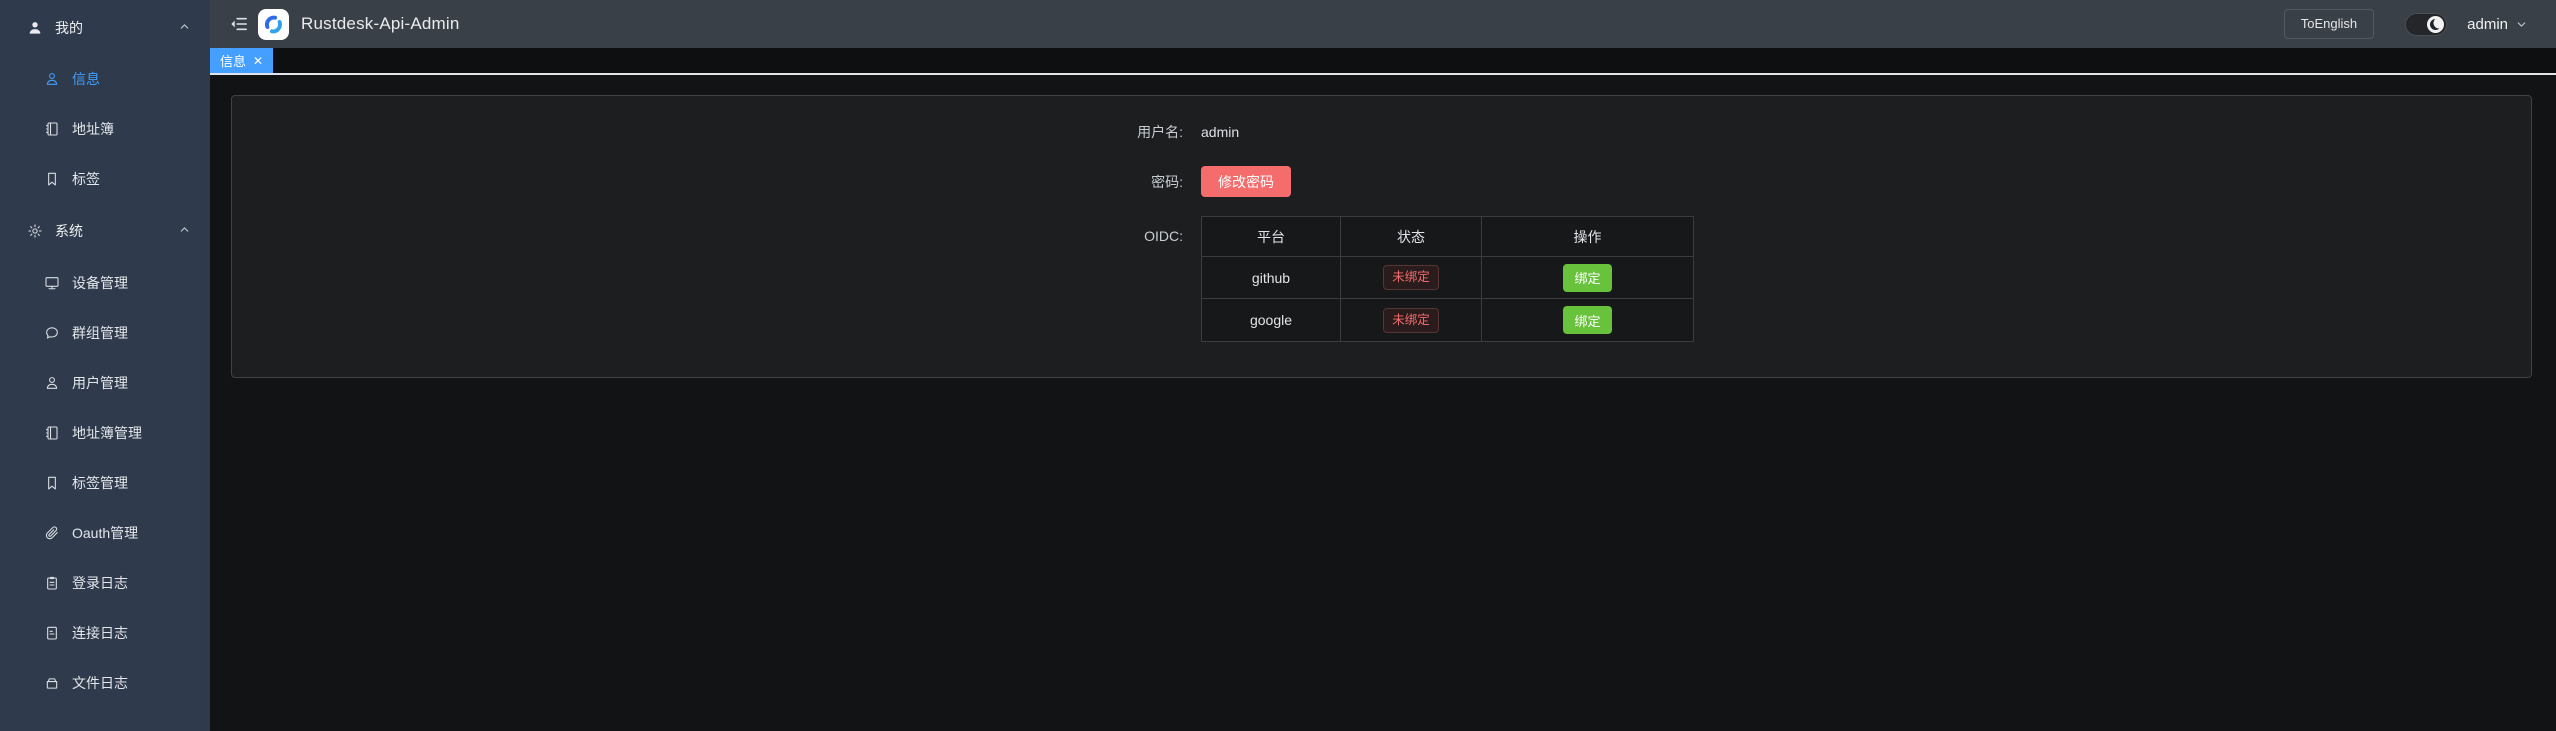 The image size is (2556, 731). What do you see at coordinates (2487, 24) in the screenshot?
I see `username-label: admin` at bounding box center [2487, 24].